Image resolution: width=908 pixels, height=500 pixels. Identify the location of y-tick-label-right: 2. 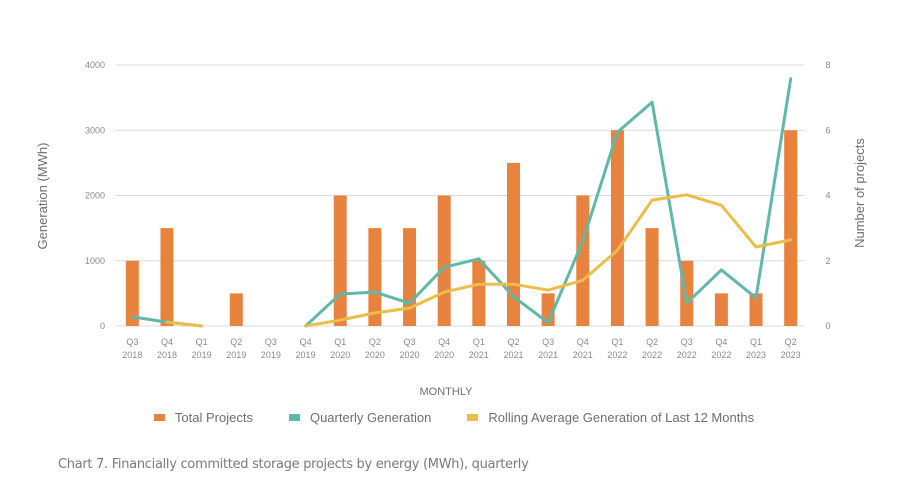
(827, 261).